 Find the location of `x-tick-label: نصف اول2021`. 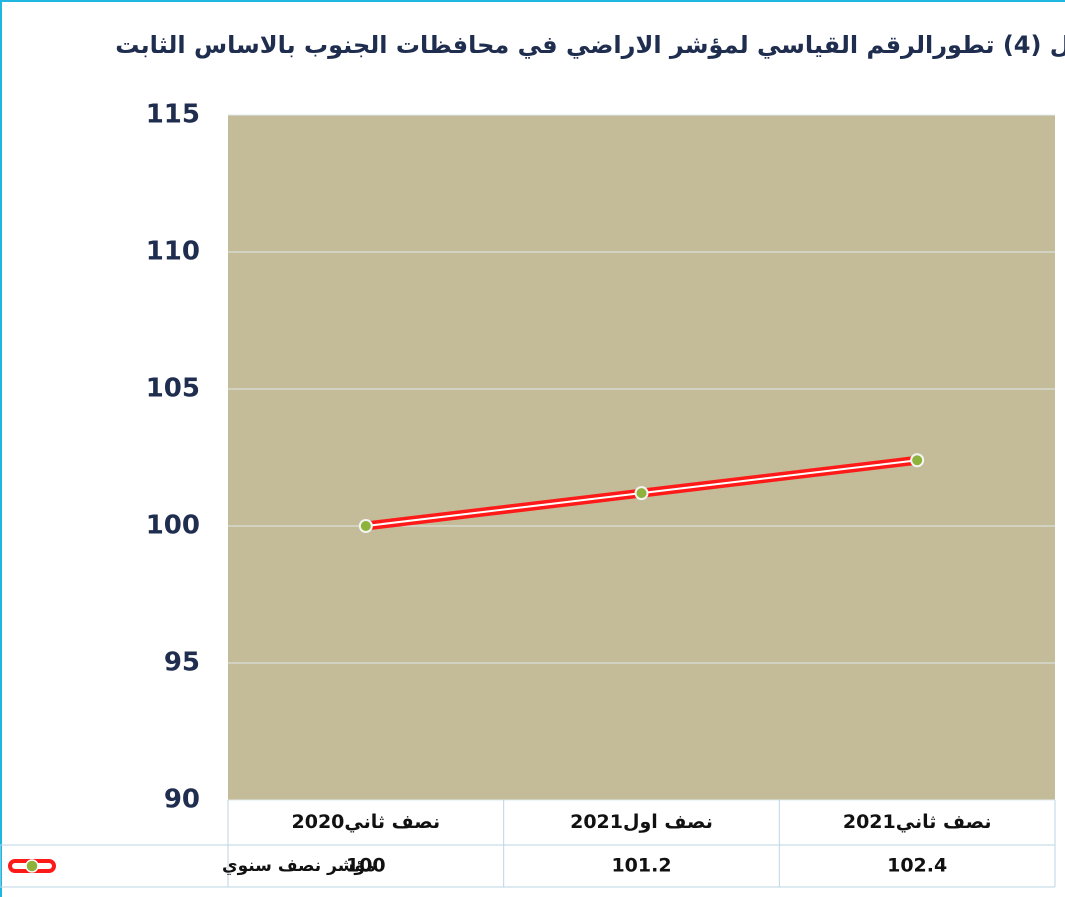

x-tick-label: نصف اول2021 is located at coordinates (641, 822).